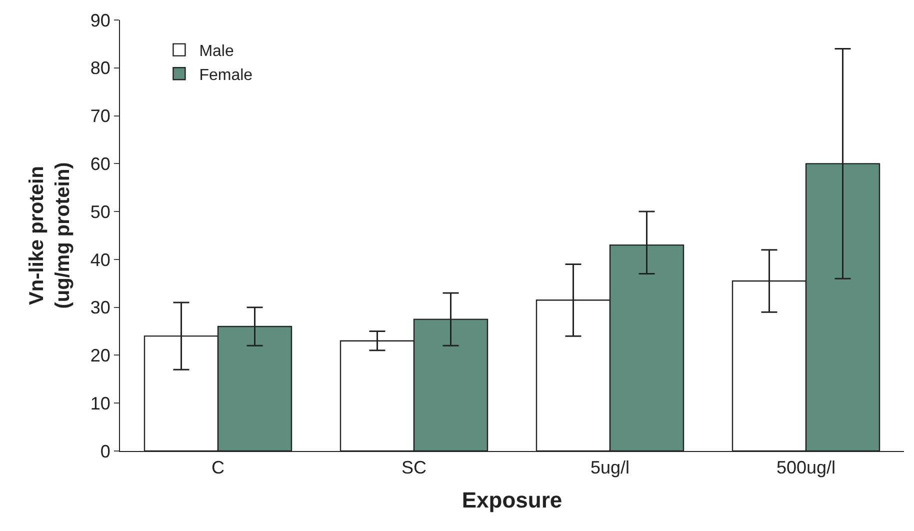 Image resolution: width=914 pixels, height=531 pixels. What do you see at coordinates (512, 500) in the screenshot?
I see `x-axis-title: Exposure` at bounding box center [512, 500].